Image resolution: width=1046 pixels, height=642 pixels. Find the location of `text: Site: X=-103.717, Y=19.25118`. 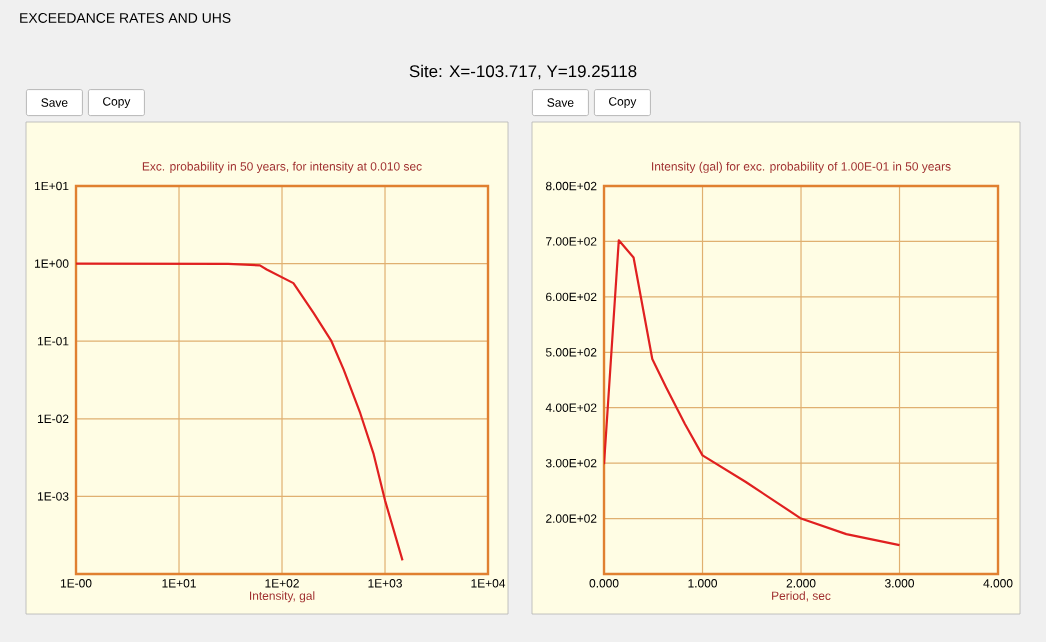

text: Site: X=-103.717, Y=19.25118 is located at coordinates (523, 72).